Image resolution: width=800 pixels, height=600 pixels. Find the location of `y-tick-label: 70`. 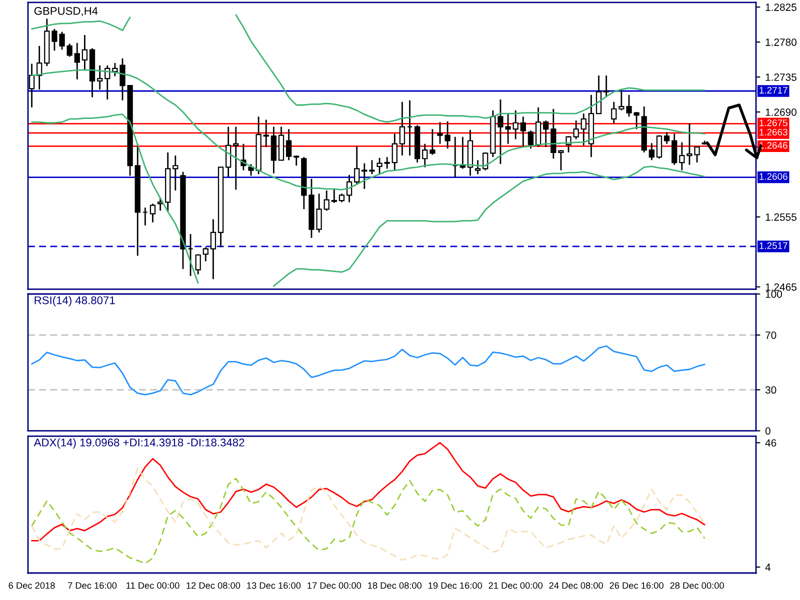

y-tick-label: 70 is located at coordinates (771, 335).